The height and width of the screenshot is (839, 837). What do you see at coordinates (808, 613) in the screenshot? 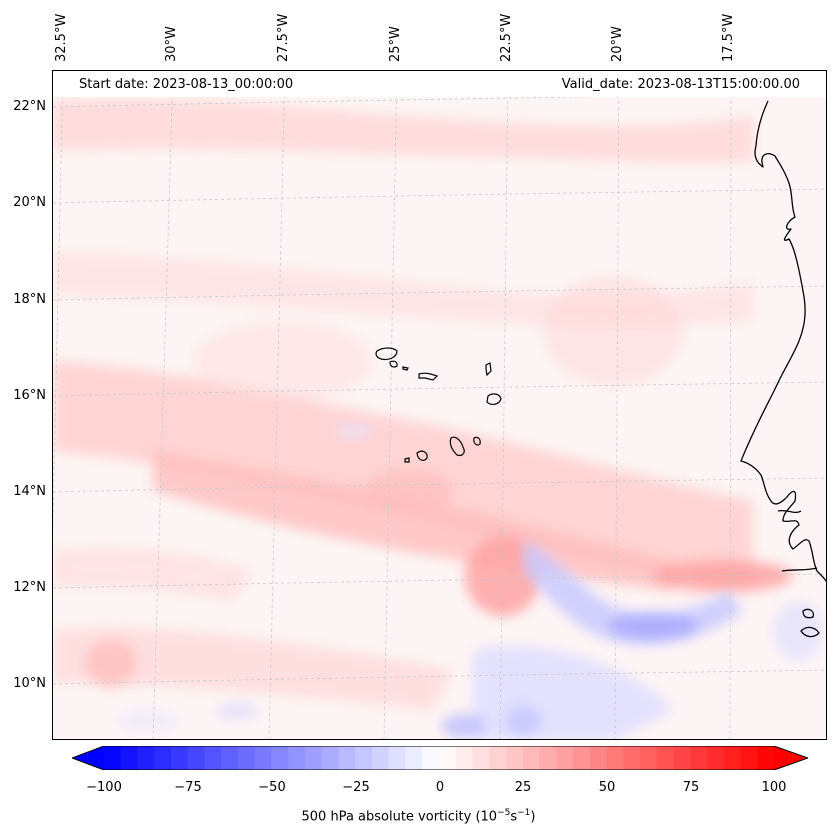
I see `coast-bijagos` at bounding box center [808, 613].